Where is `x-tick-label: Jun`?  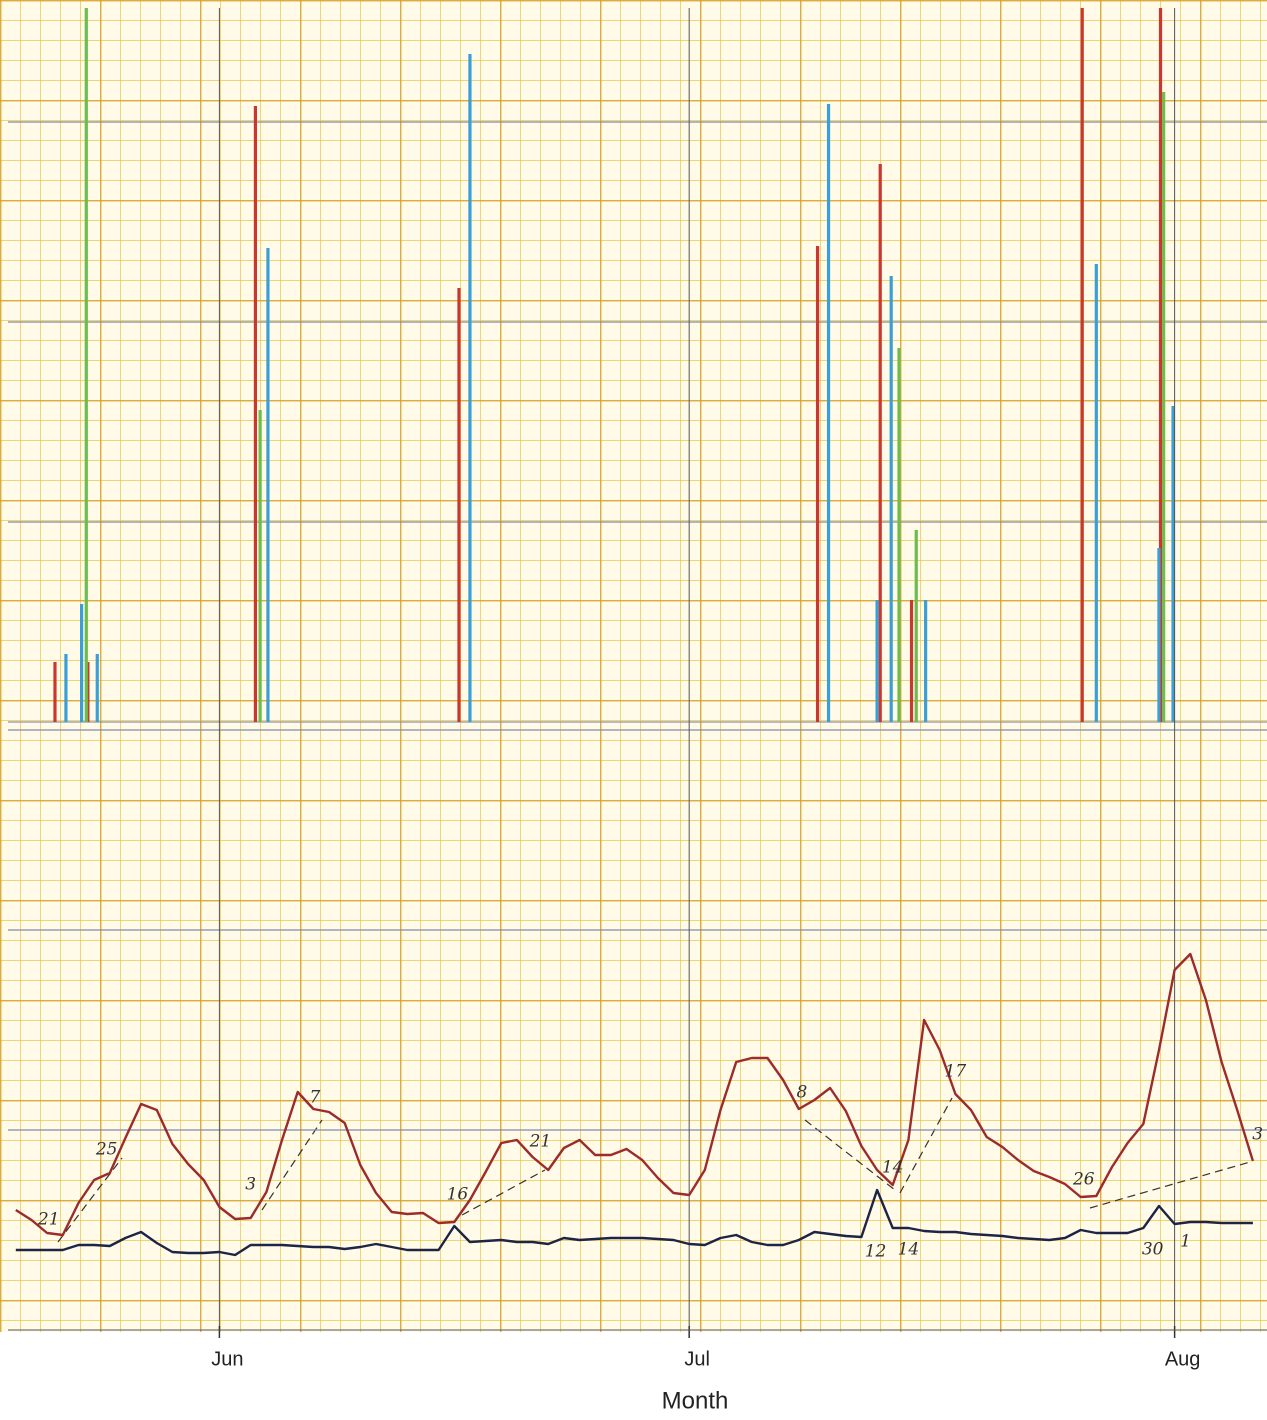
x-tick-label: Jun is located at coordinates (227, 1359).